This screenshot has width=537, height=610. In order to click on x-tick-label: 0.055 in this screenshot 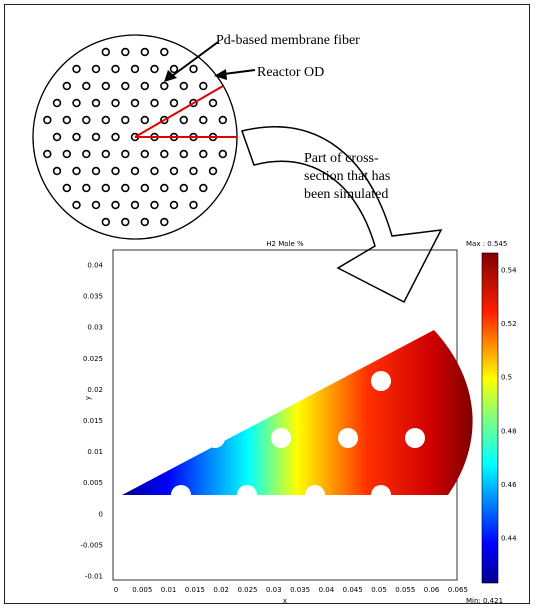, I will do `click(405, 590)`.